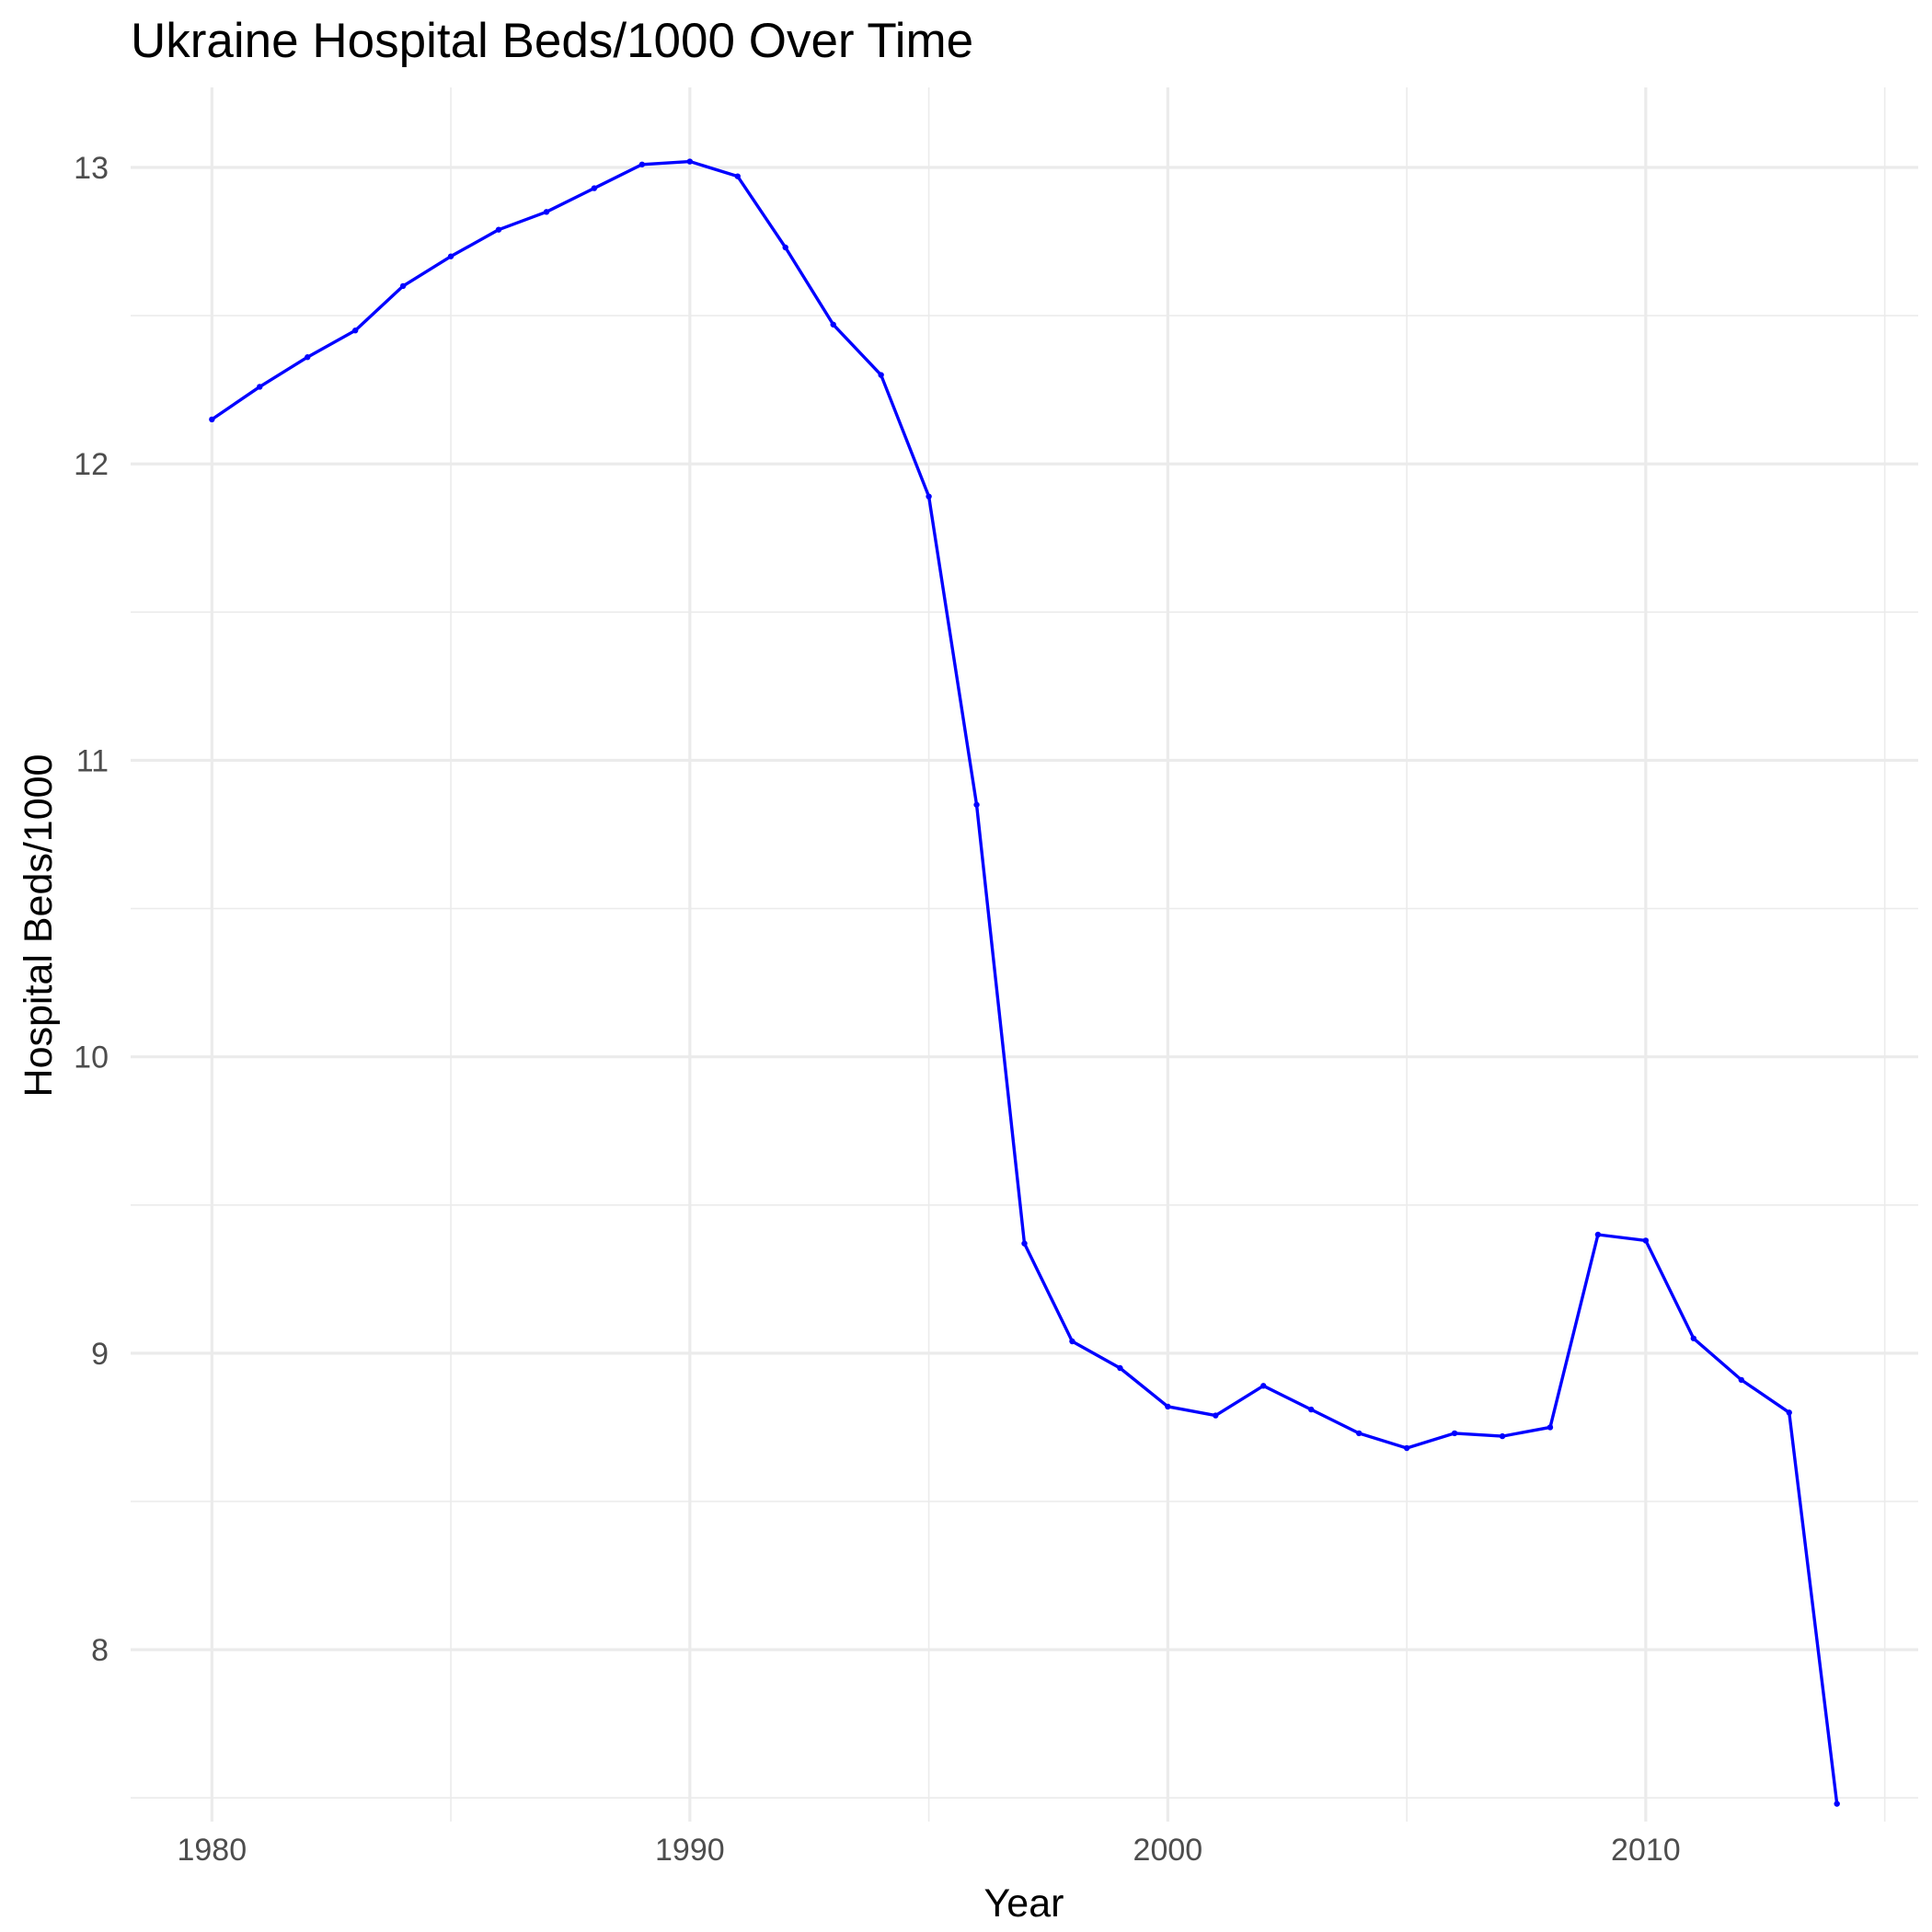  What do you see at coordinates (552, 41) in the screenshot?
I see `chart-title: Ukraine Hospital Beds/1000 Over Time` at bounding box center [552, 41].